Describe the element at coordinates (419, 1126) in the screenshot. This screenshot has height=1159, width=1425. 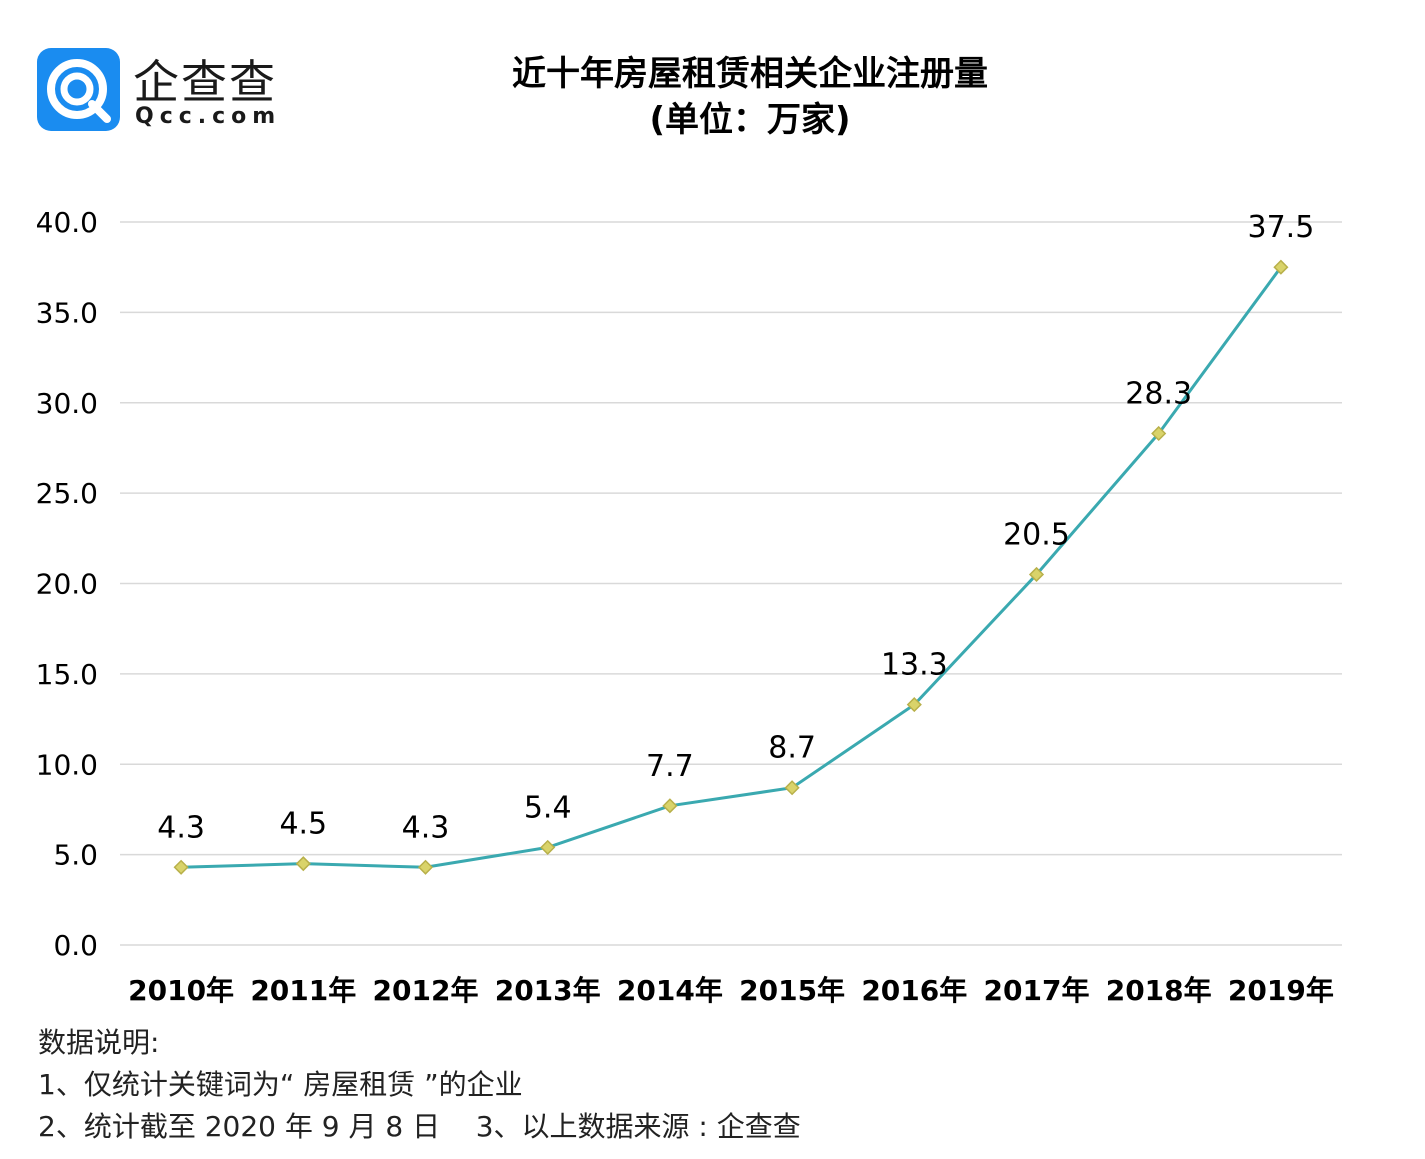
I see `notes-line-2: 2、统计截至 2020 年 9 月 8 日 3、以上数据来源 : 企查查` at that location.